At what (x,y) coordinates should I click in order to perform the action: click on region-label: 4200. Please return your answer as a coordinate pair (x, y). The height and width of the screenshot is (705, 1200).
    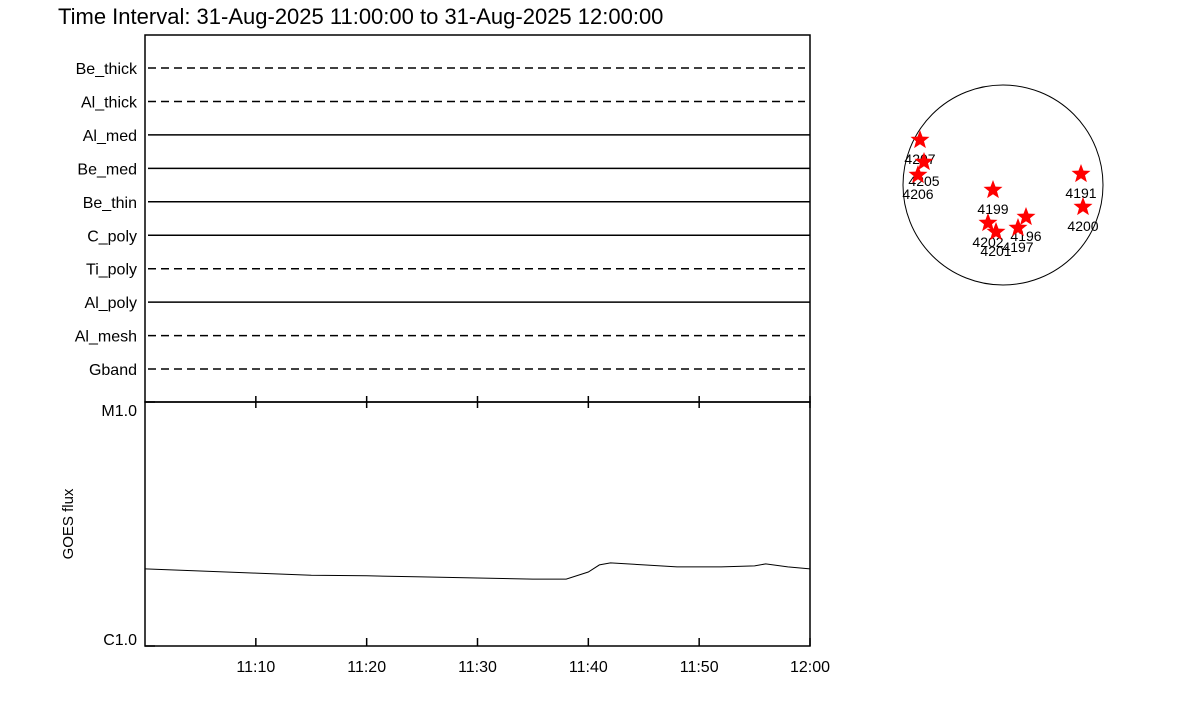
    Looking at the image, I should click on (1082, 226).